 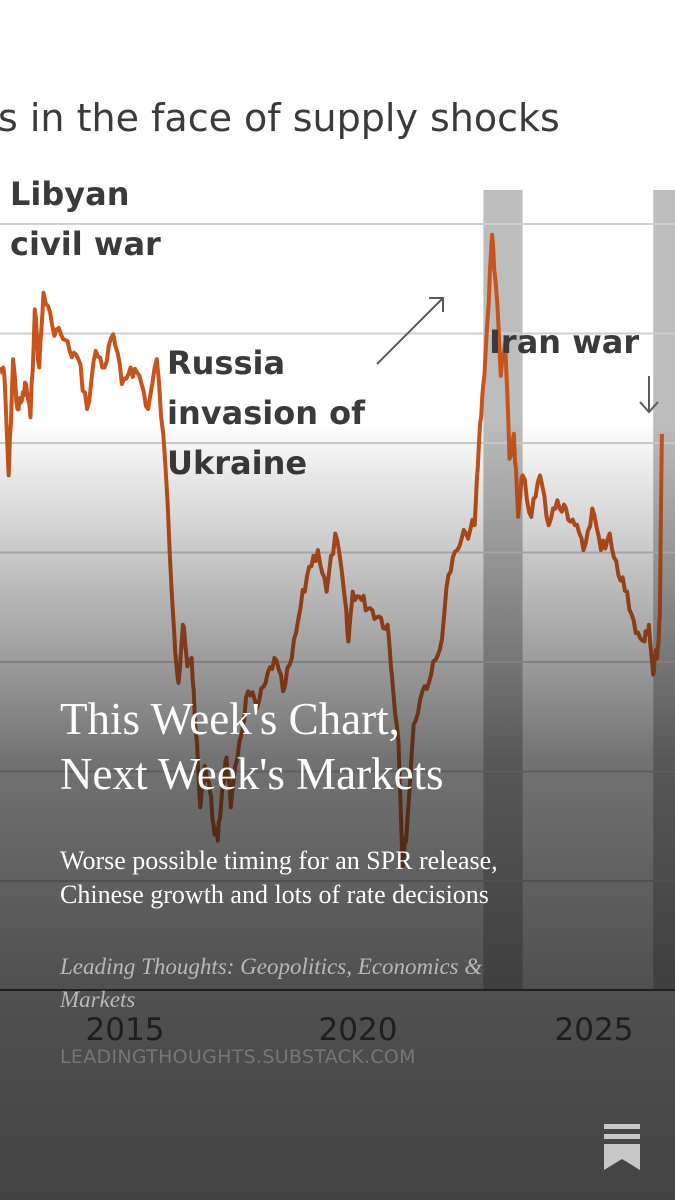 I want to click on post-title-line: Next Week's Markets, so click(x=252, y=774).